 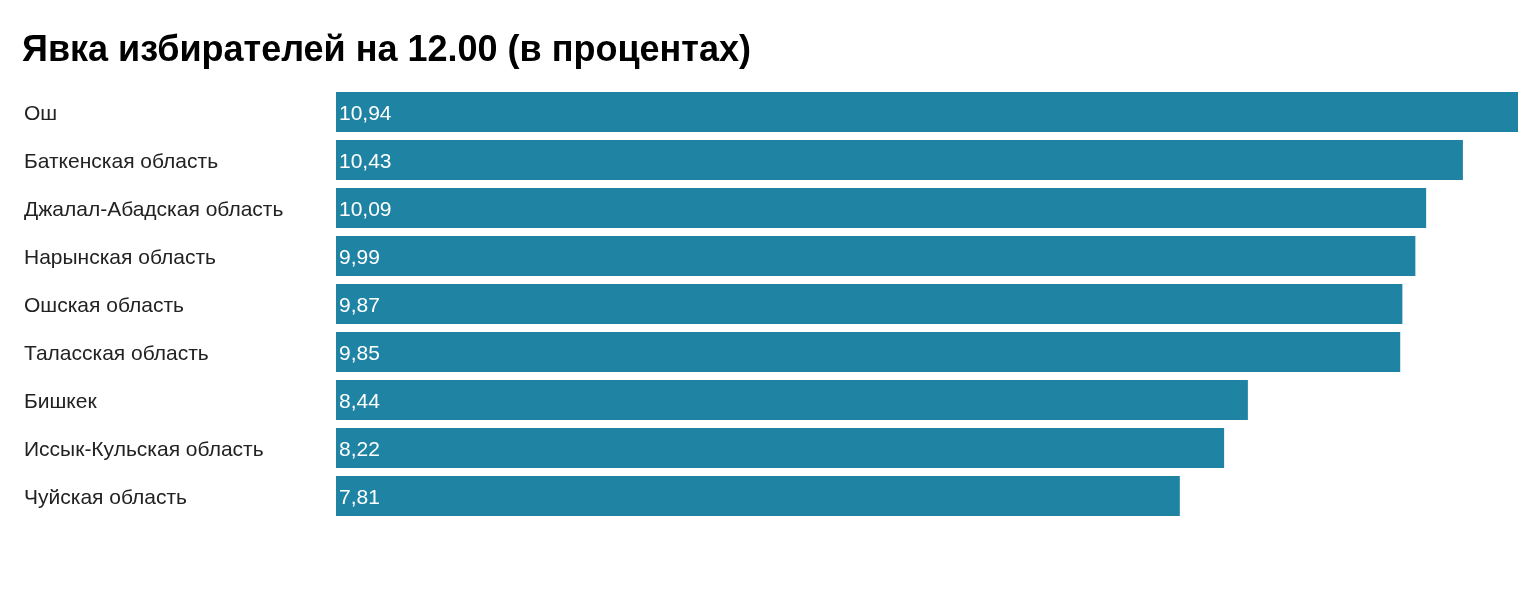 What do you see at coordinates (121, 160) in the screenshot?
I see `y-tick-label: Баткенская область` at bounding box center [121, 160].